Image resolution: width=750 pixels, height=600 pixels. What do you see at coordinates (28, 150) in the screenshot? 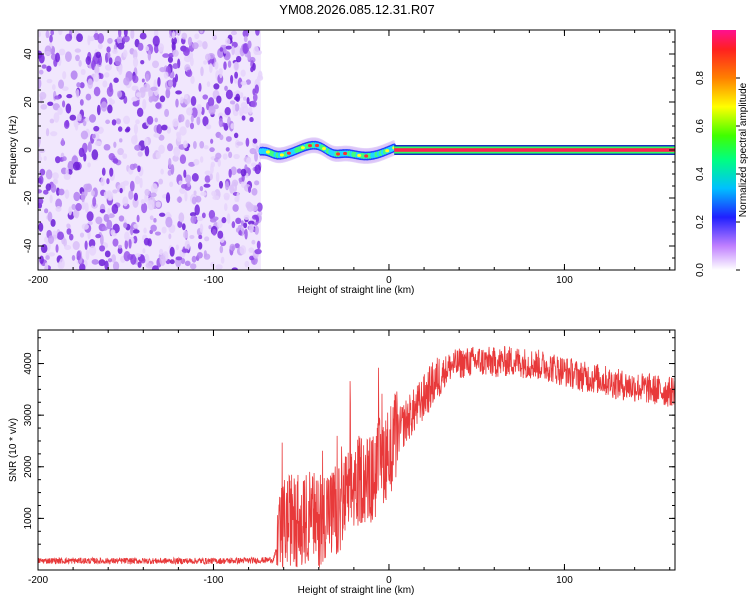
I see `spectrogram-ytick-label: 0` at bounding box center [28, 150].